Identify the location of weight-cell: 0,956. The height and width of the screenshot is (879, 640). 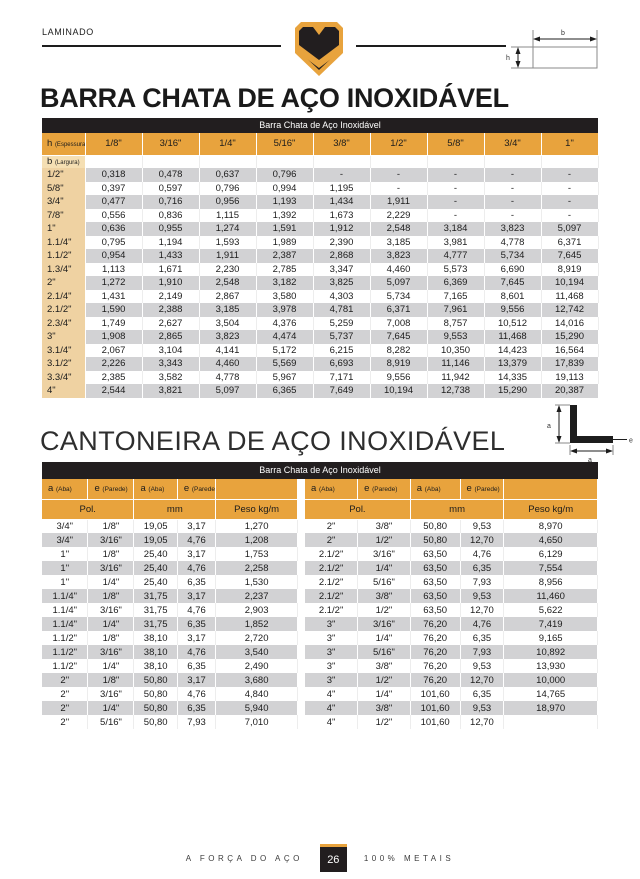
(228, 202).